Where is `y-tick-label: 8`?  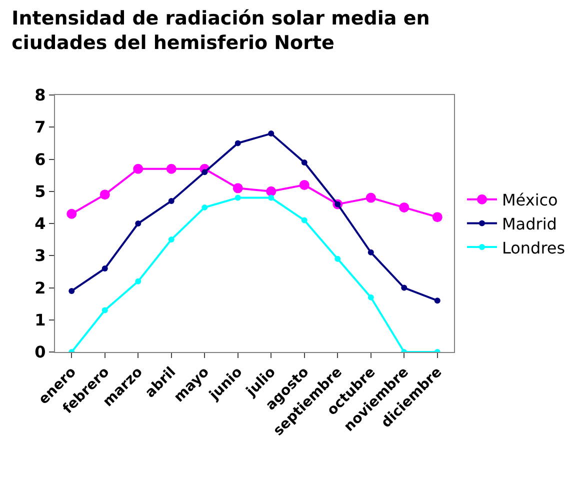 y-tick-label: 8 is located at coordinates (40, 95).